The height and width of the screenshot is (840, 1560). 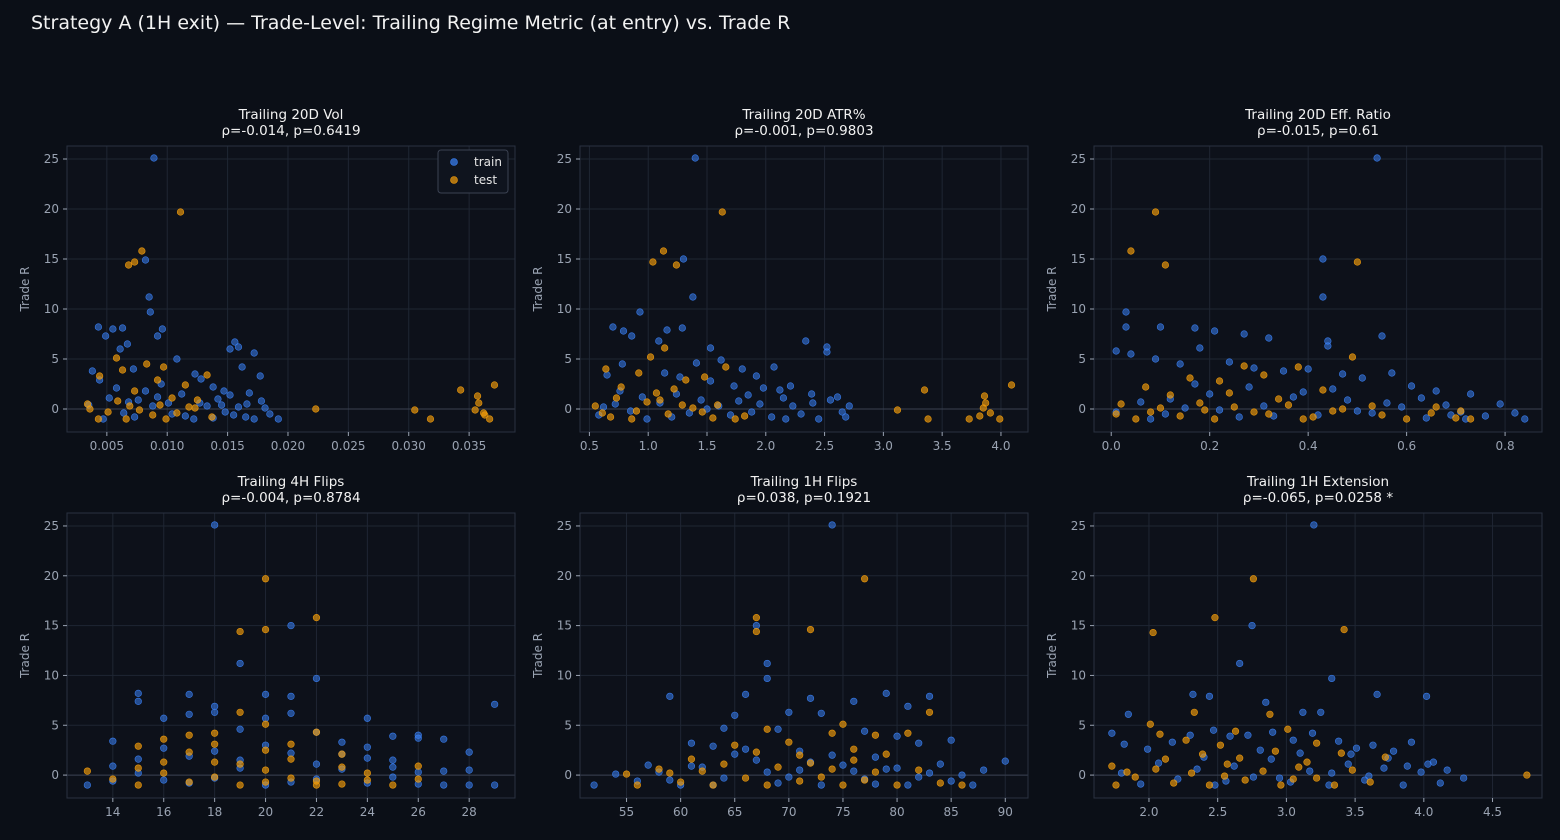 What do you see at coordinates (25, 656) in the screenshot?
I see `y-axis-label: Trade R` at bounding box center [25, 656].